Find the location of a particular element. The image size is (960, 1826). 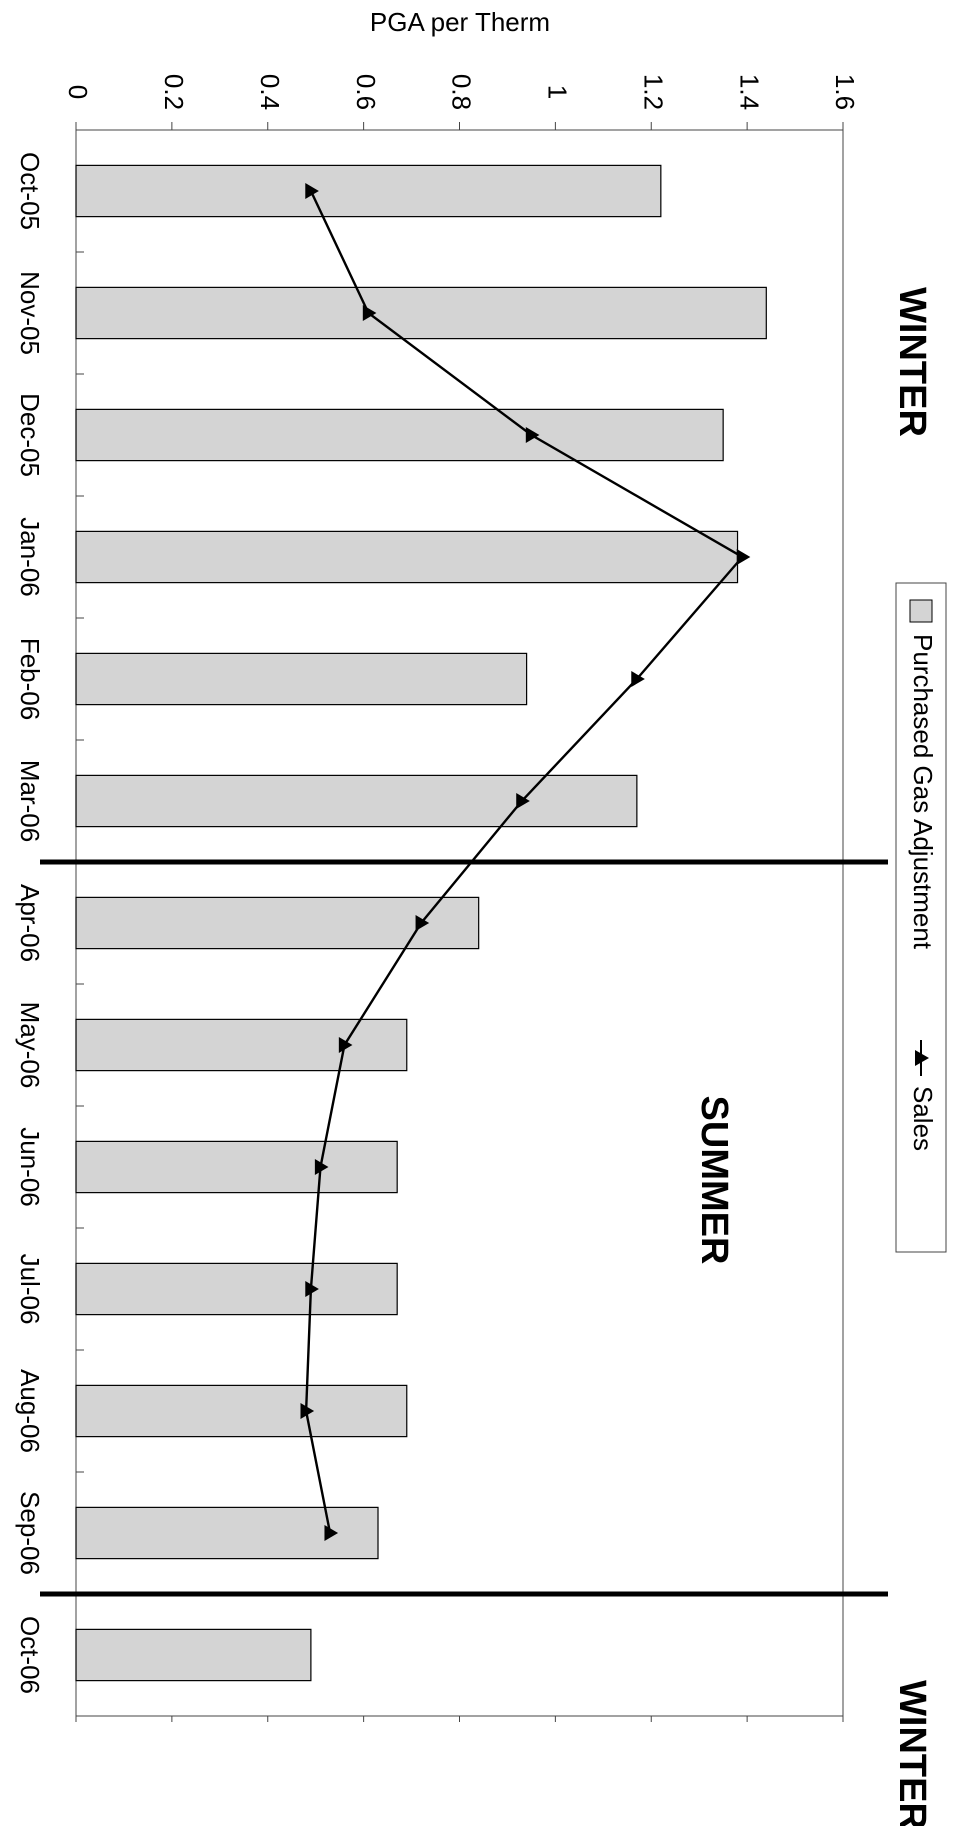

value-tick-label: 0.8 is located at coordinates (462, 92).